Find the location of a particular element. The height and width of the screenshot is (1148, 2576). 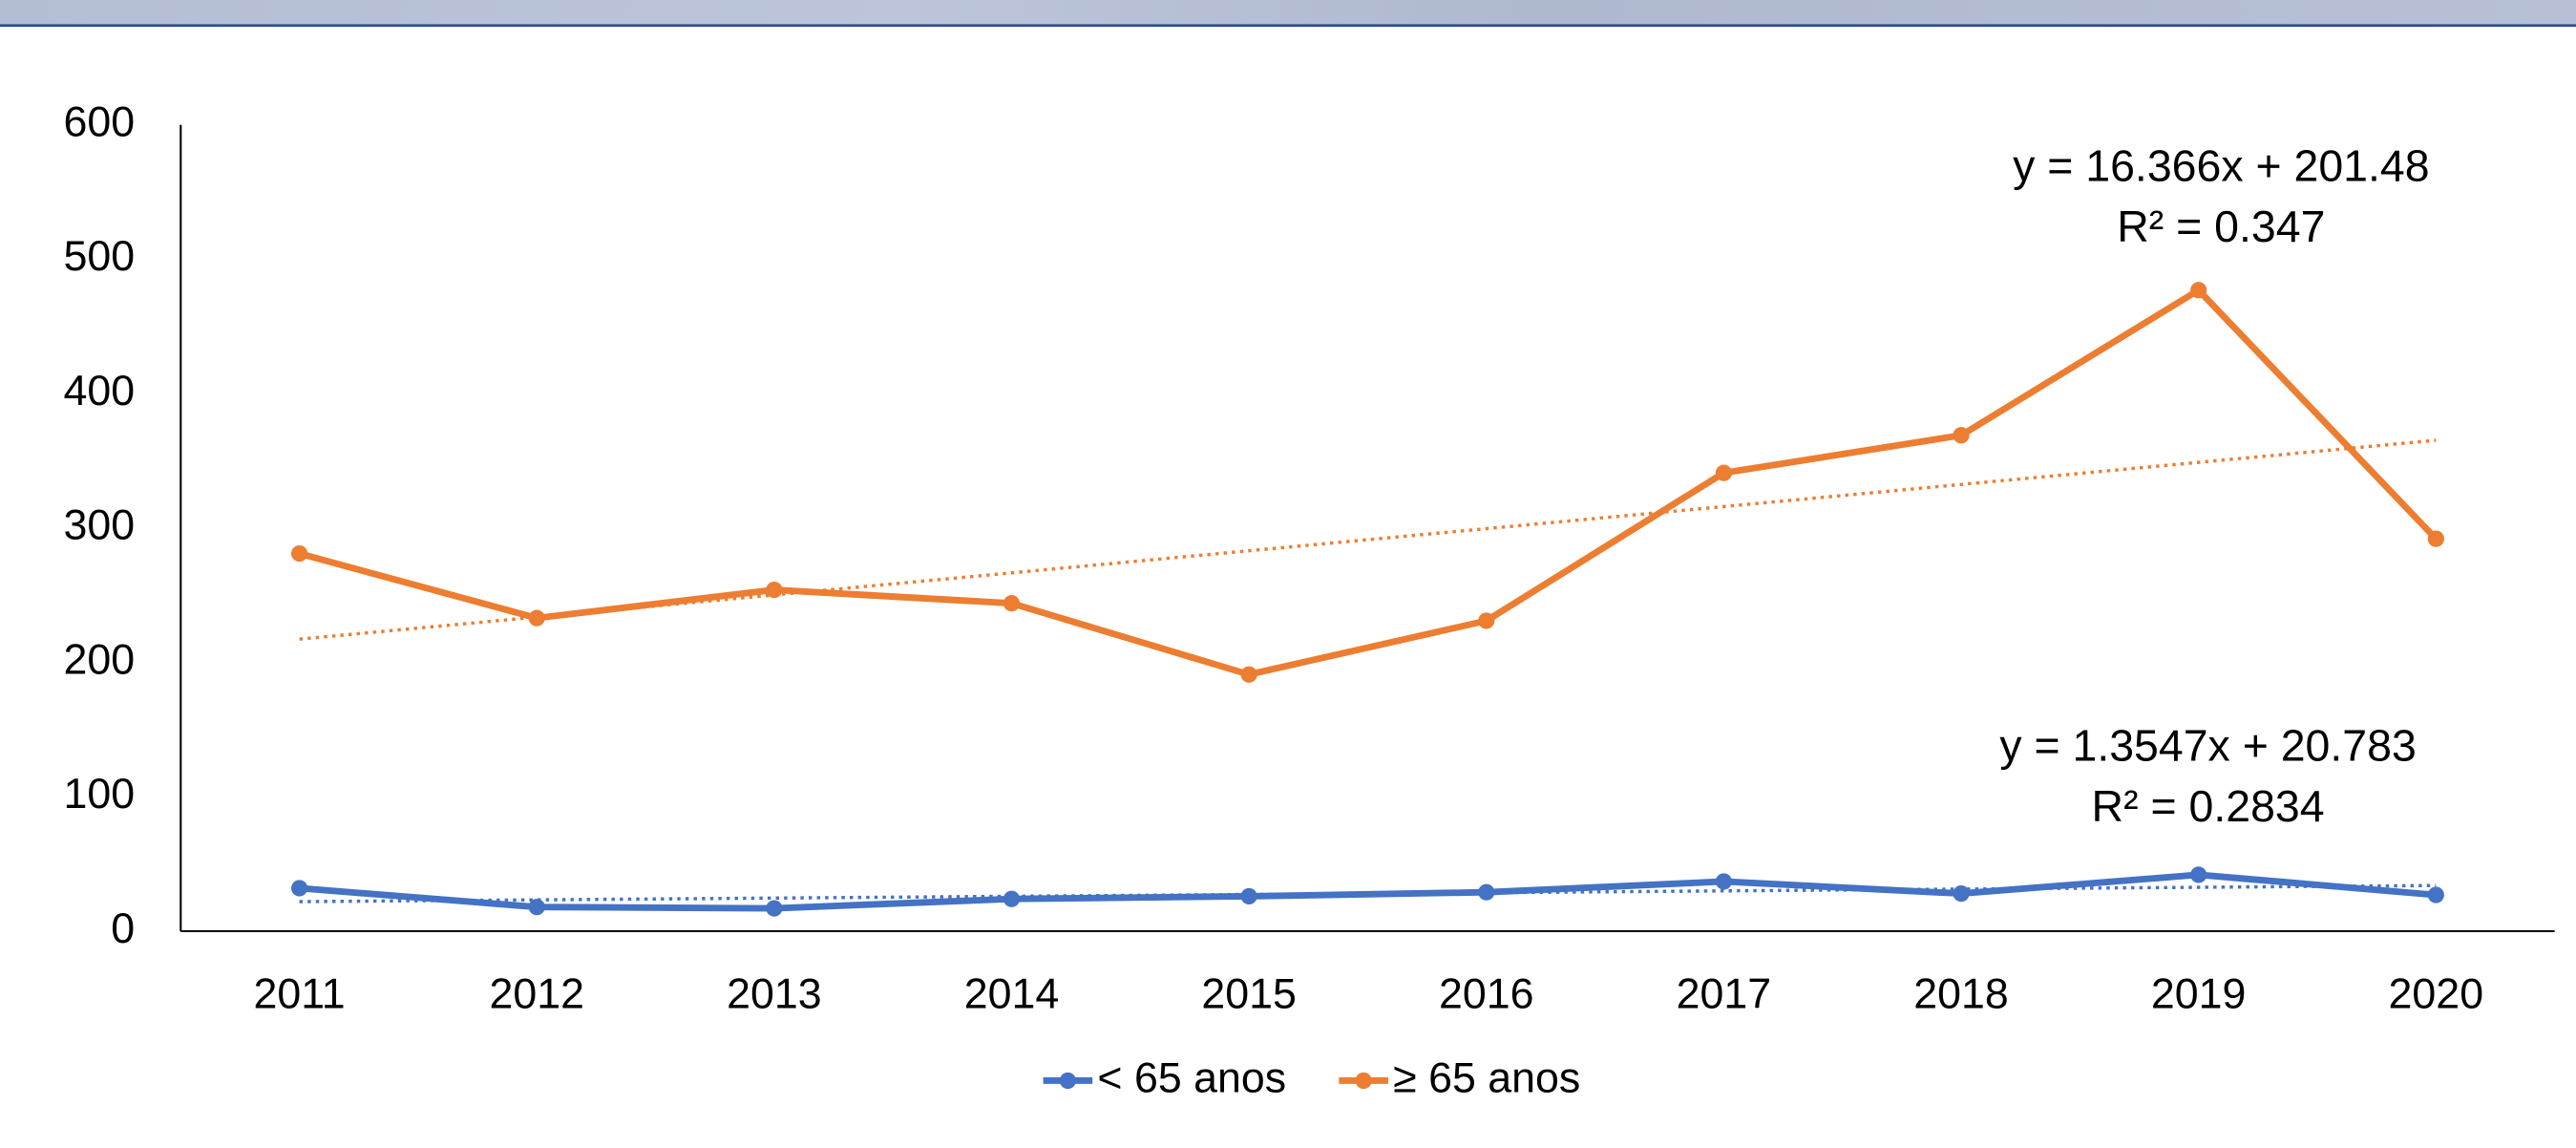

y-tick-label: 300 is located at coordinates (99, 525).